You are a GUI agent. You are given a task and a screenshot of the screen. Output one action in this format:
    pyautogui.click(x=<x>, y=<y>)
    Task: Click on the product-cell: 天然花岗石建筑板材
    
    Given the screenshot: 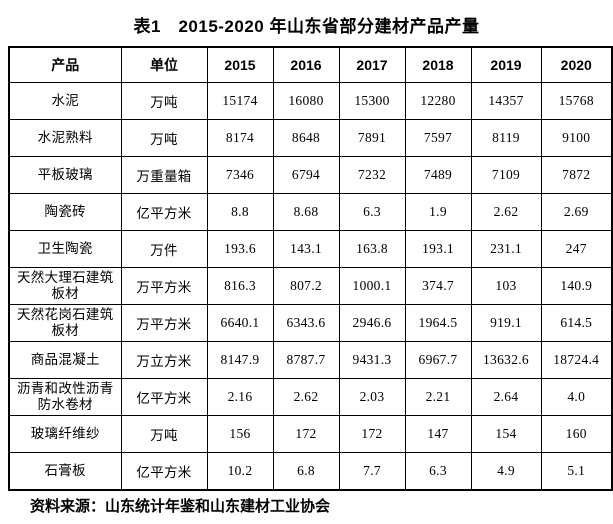 What is the action you would take?
    pyautogui.click(x=65, y=323)
    